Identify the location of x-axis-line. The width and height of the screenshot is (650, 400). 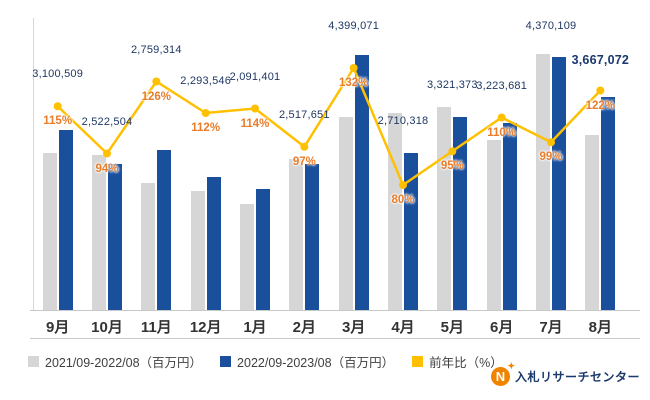
(335, 310).